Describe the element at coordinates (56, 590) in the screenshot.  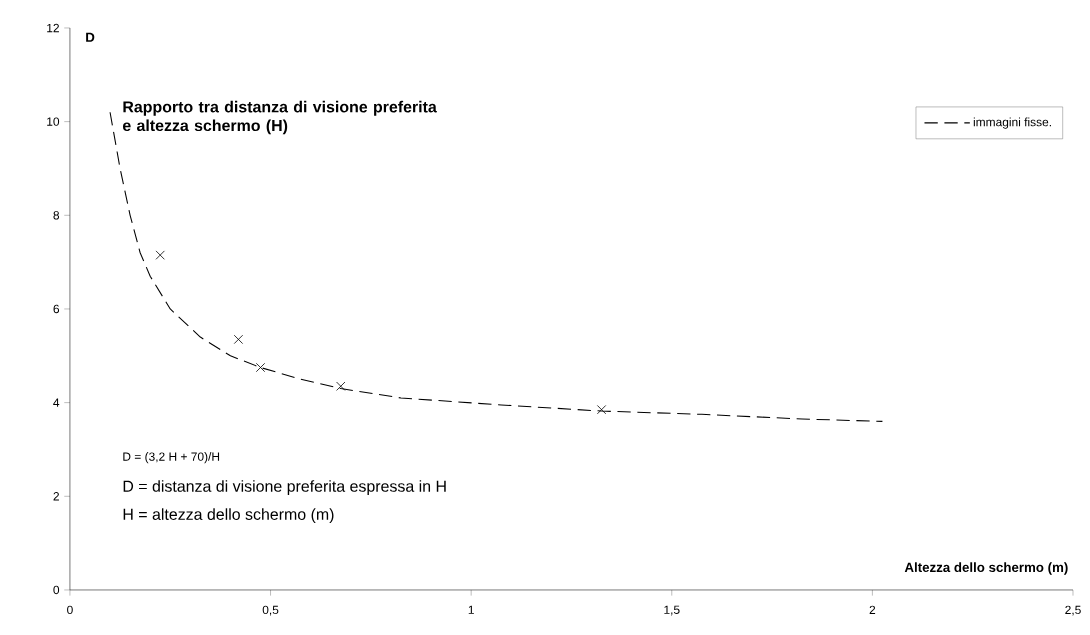
I see `y-tick-label: 0` at that location.